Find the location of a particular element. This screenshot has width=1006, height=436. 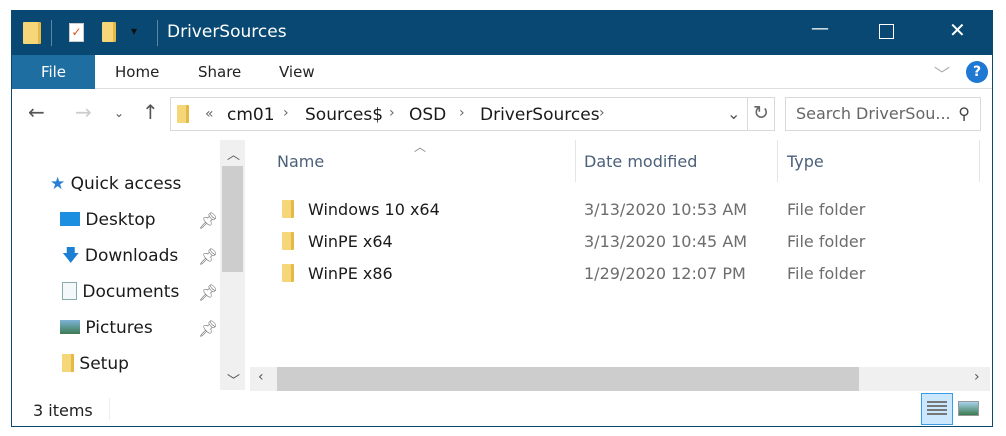

crumb-cm01: cm01 is located at coordinates (251, 115).